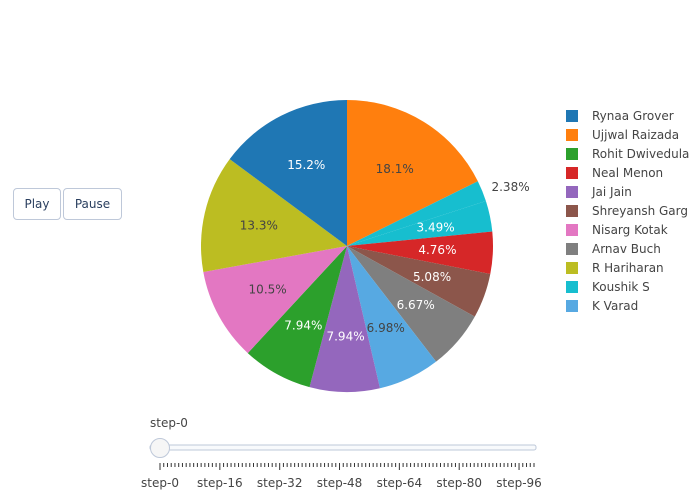 The width and height of the screenshot is (700, 500). Describe the element at coordinates (386, 328) in the screenshot. I see `slice-label: 6.98%` at that location.